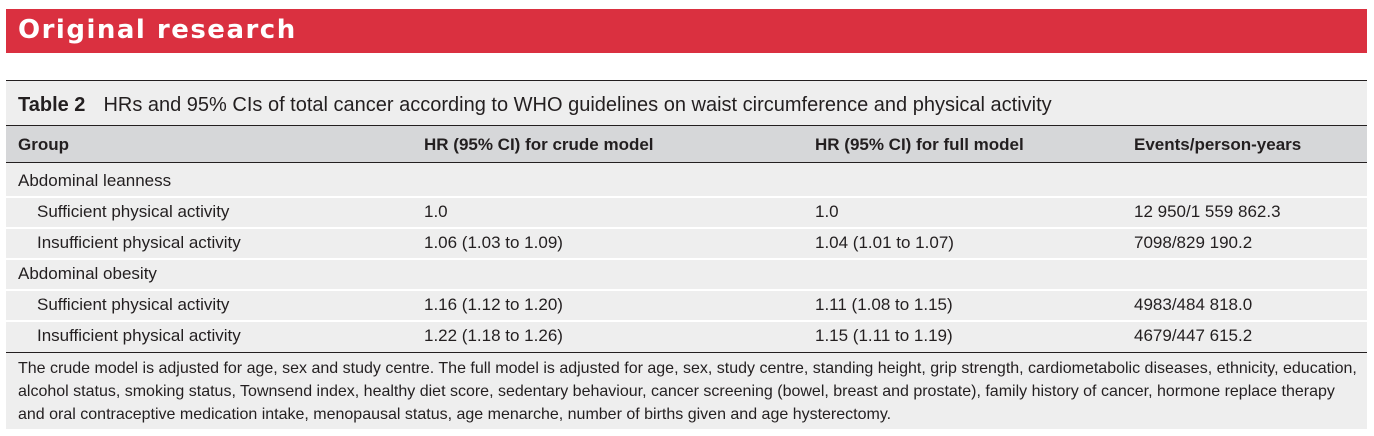 The image size is (1374, 436). Describe the element at coordinates (686, 352) in the screenshot. I see `table-bottom-rule` at that location.